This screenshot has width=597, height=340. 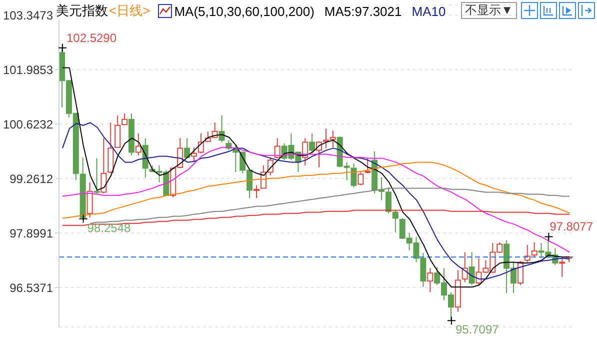 What do you see at coordinates (477, 329) in the screenshot?
I see `annotation: 95.7097` at bounding box center [477, 329].